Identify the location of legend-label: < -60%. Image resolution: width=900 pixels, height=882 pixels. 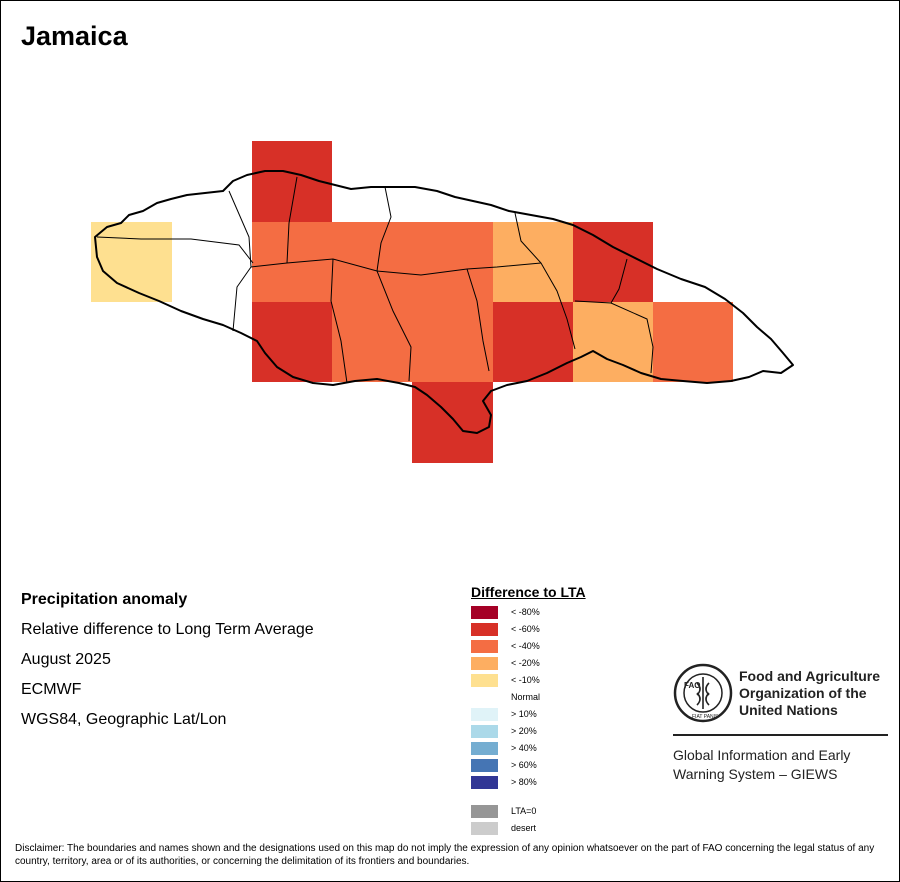
(525, 629).